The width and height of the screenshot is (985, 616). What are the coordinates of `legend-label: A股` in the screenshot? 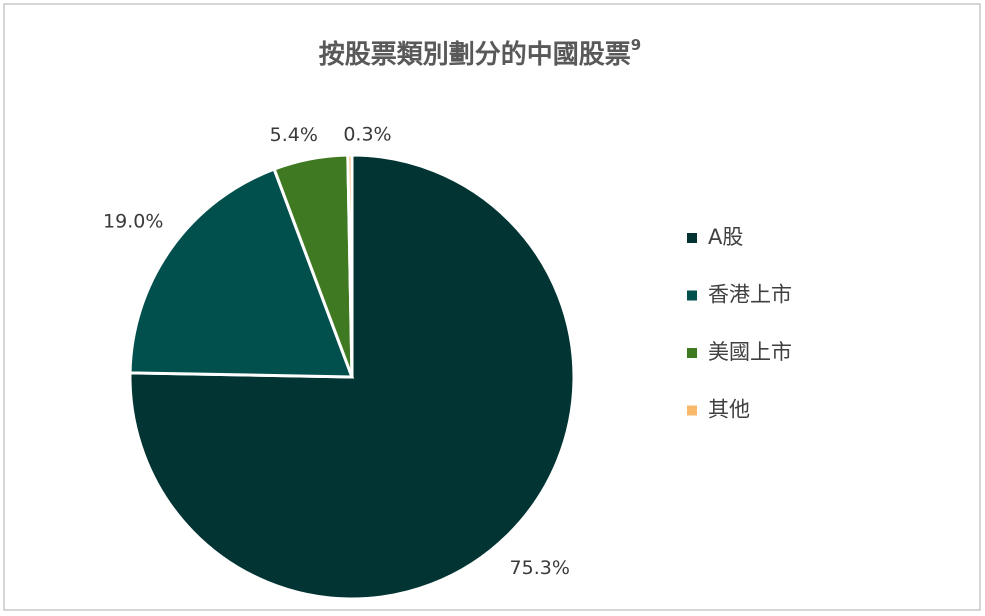 It's located at (725, 237).